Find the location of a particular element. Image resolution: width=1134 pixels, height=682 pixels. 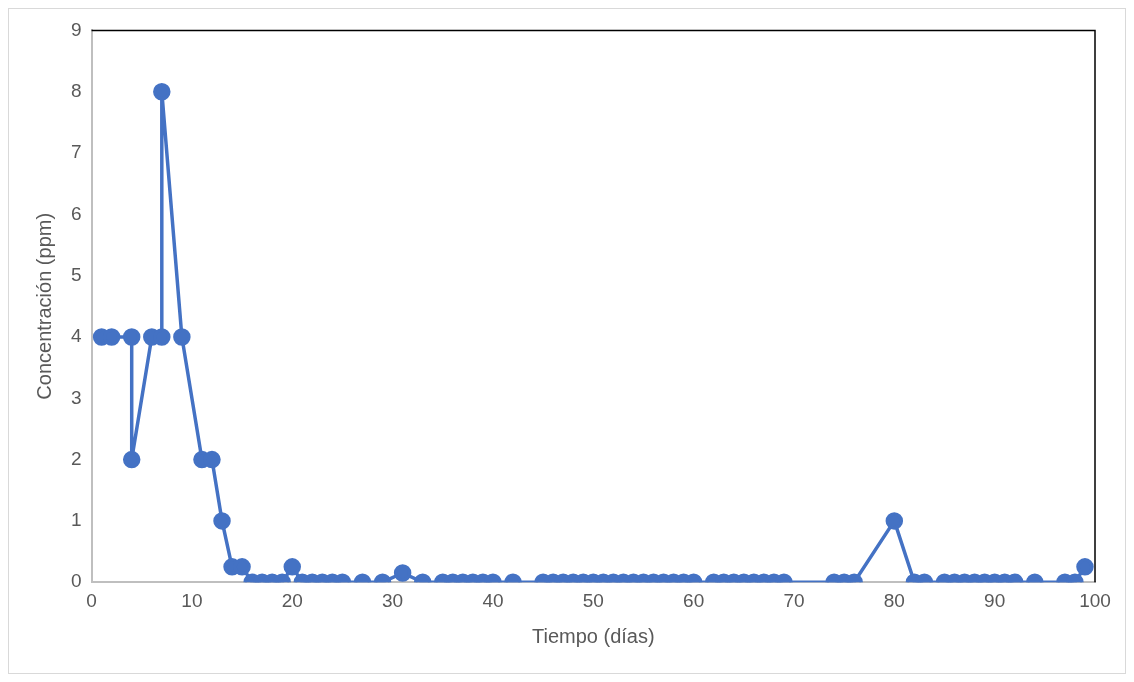

x-tick-label: 0 is located at coordinates (91, 600).